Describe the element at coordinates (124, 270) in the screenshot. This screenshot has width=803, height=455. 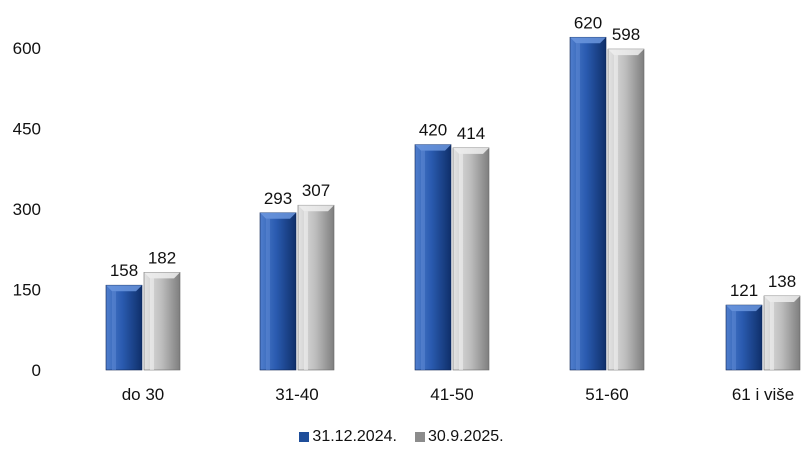
I see `data-label: 158` at that location.